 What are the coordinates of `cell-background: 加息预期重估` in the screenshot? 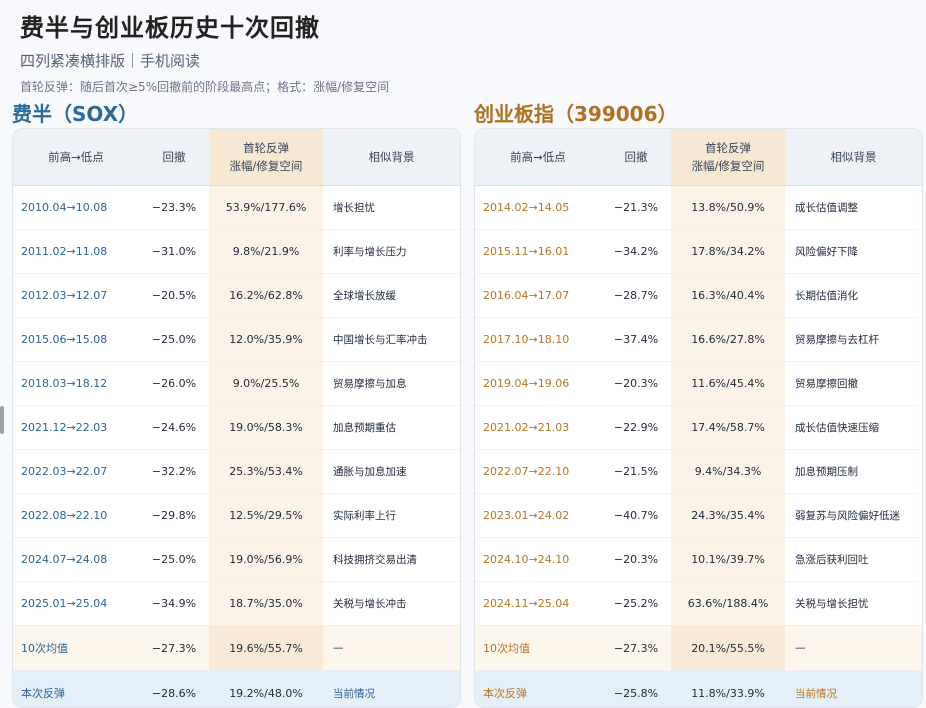 It's located at (391, 428).